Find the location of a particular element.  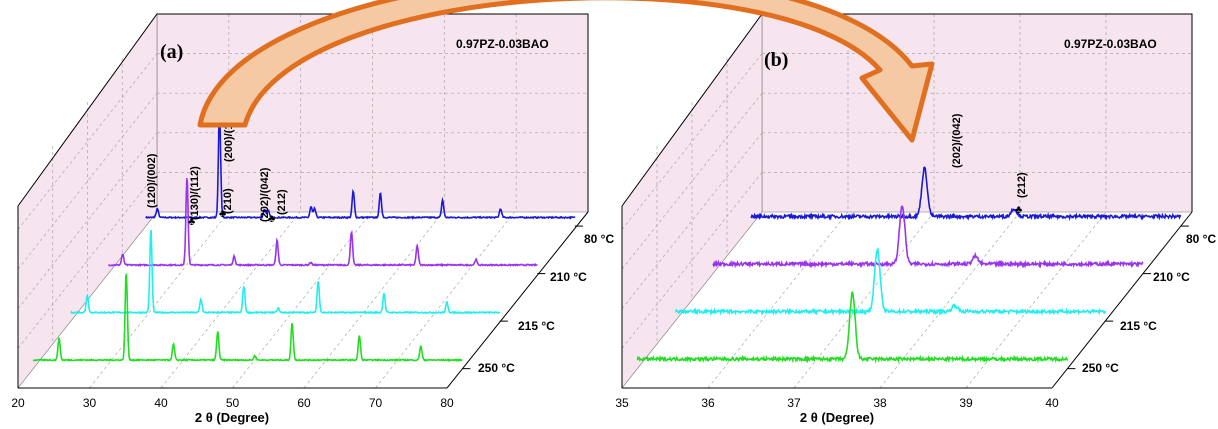

tick-label: 35 is located at coordinates (622, 403).